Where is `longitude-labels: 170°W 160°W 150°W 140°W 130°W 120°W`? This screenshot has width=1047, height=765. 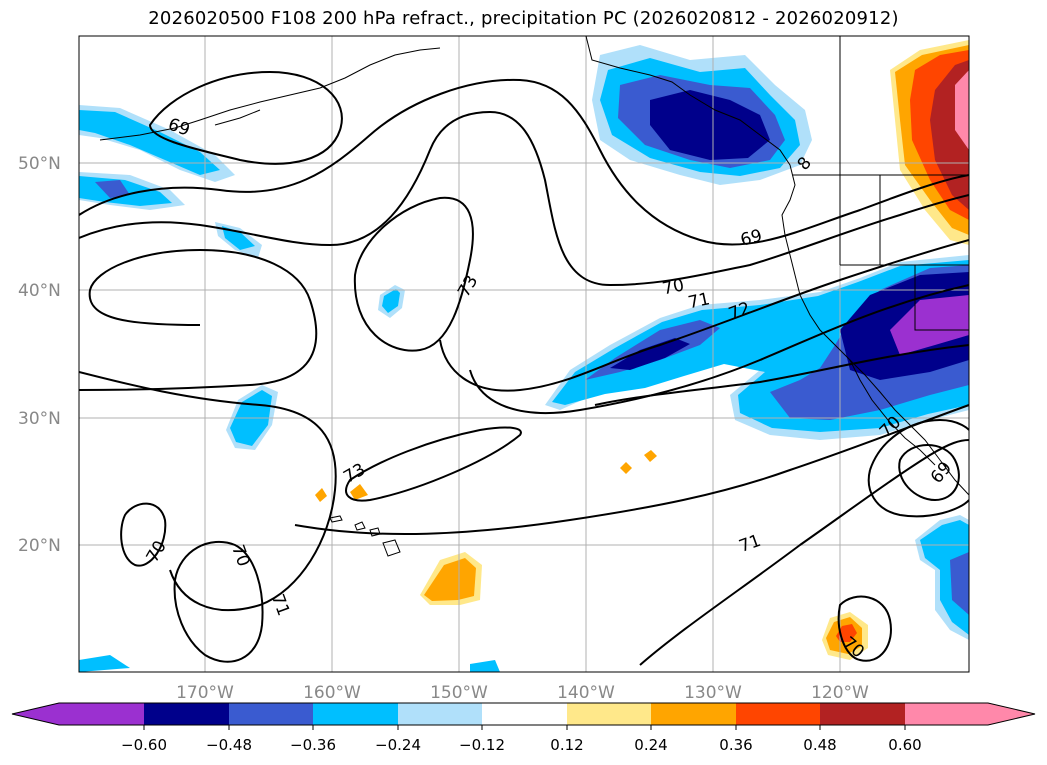
longitude-labels: 170°W 160°W 150°W 140°W 130°W 120°W is located at coordinates (522, 693).